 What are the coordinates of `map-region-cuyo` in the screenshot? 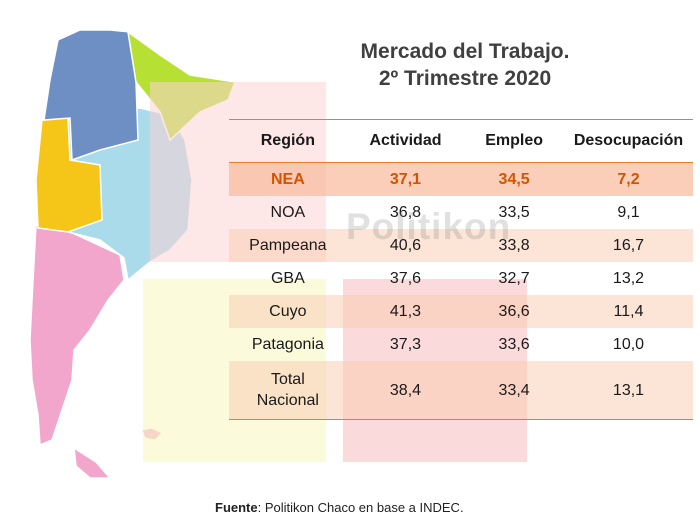 It's located at (69, 175).